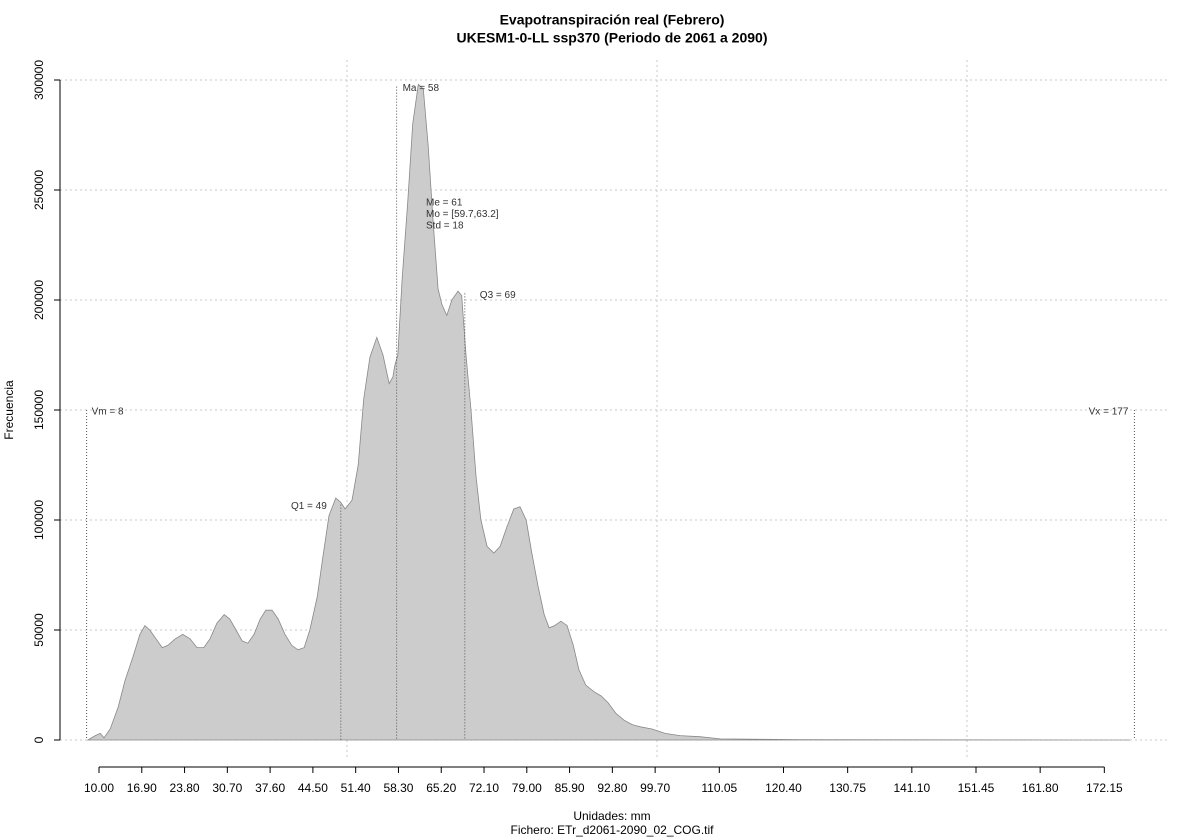 The width and height of the screenshot is (1200, 840). What do you see at coordinates (612, 20) in the screenshot?
I see `chart-title: Evapotranspiración real (Febrero)` at bounding box center [612, 20].